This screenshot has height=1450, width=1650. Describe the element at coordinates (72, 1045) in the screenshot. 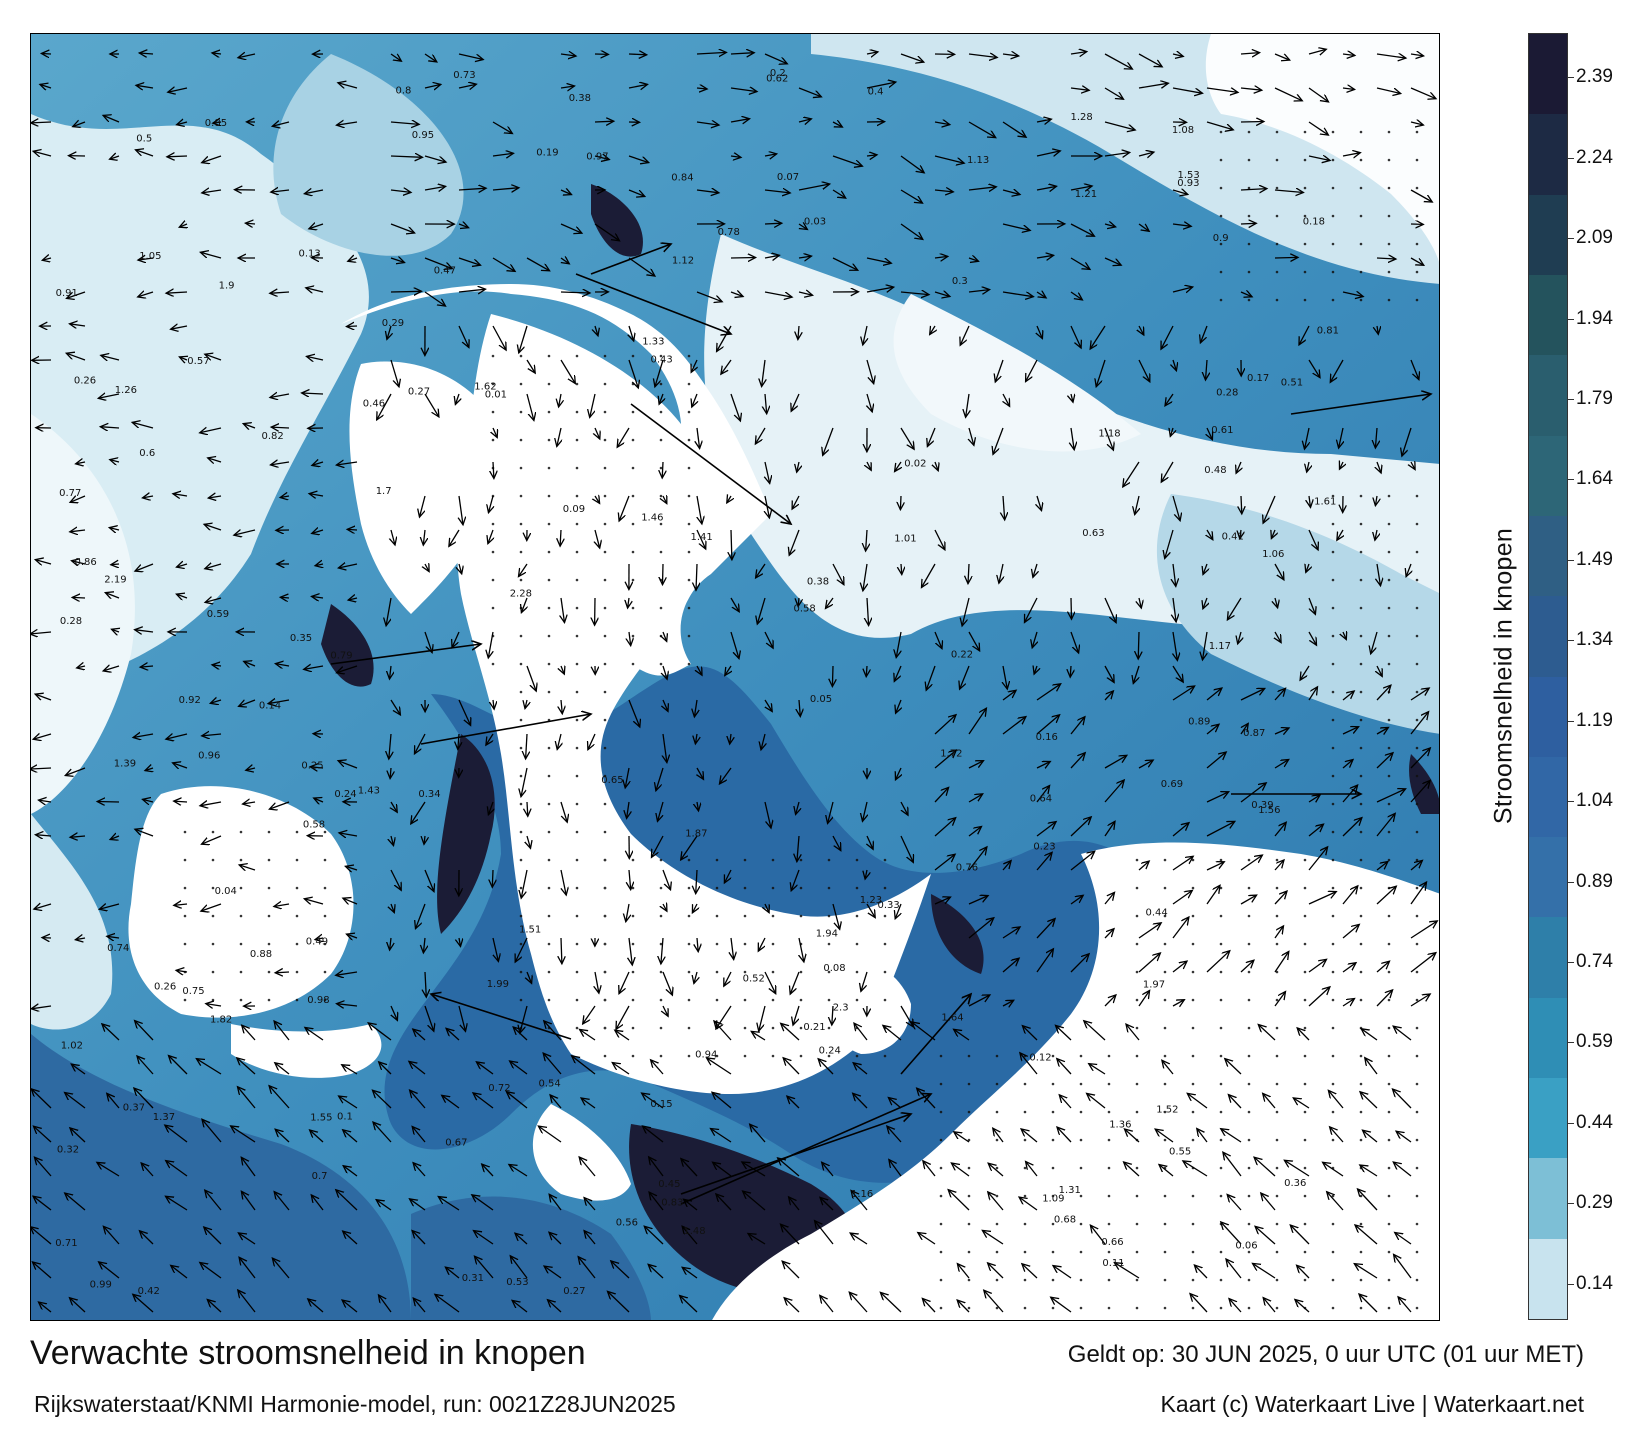

I see `speed-value-label: 1.02` at that location.